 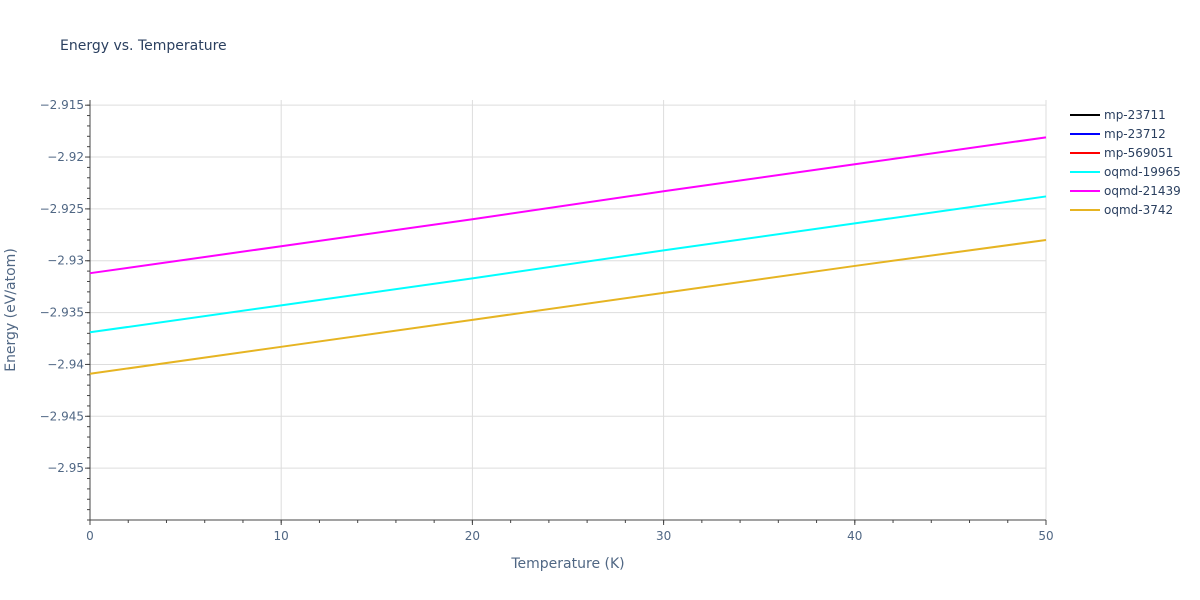 What do you see at coordinates (1138, 210) in the screenshot?
I see `legend-label: oqmd-3742` at bounding box center [1138, 210].